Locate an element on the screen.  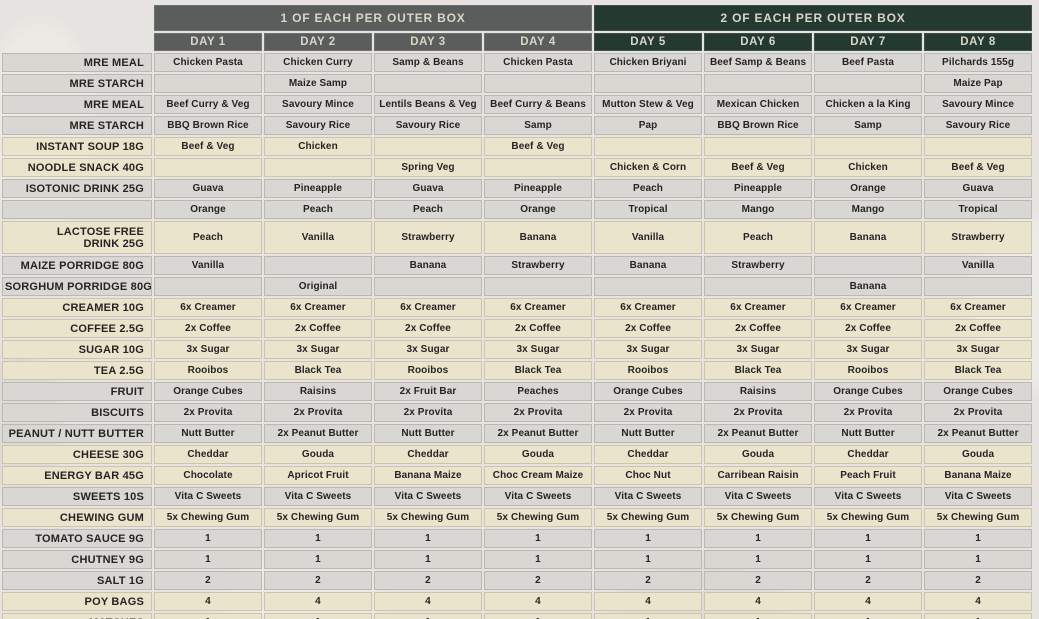
table-cell: Gouda is located at coordinates (538, 454).